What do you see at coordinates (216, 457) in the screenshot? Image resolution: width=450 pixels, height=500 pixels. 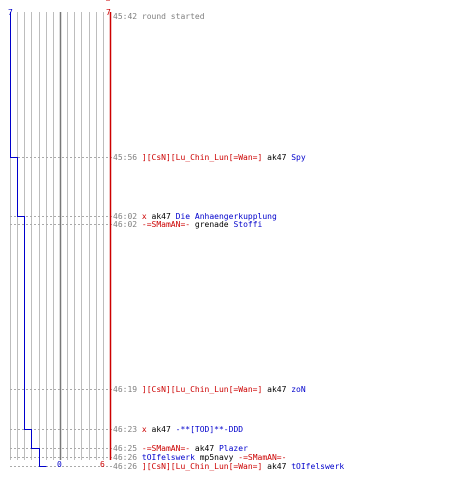 I see `log-segment: mp5navy` at bounding box center [216, 457].